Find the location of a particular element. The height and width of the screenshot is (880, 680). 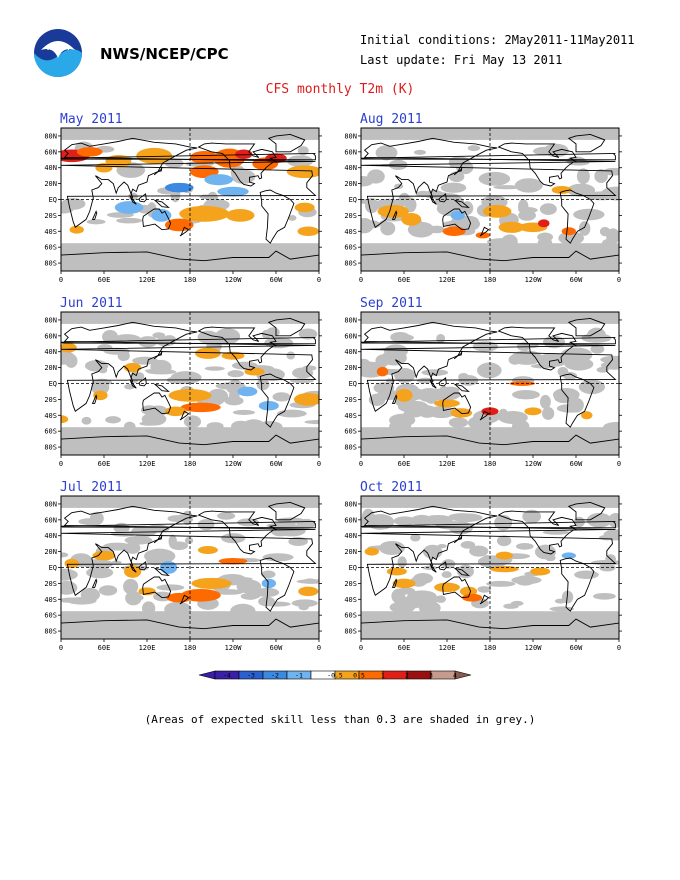

last-update: Last update: Fri May 13 2011 is located at coordinates (461, 60).